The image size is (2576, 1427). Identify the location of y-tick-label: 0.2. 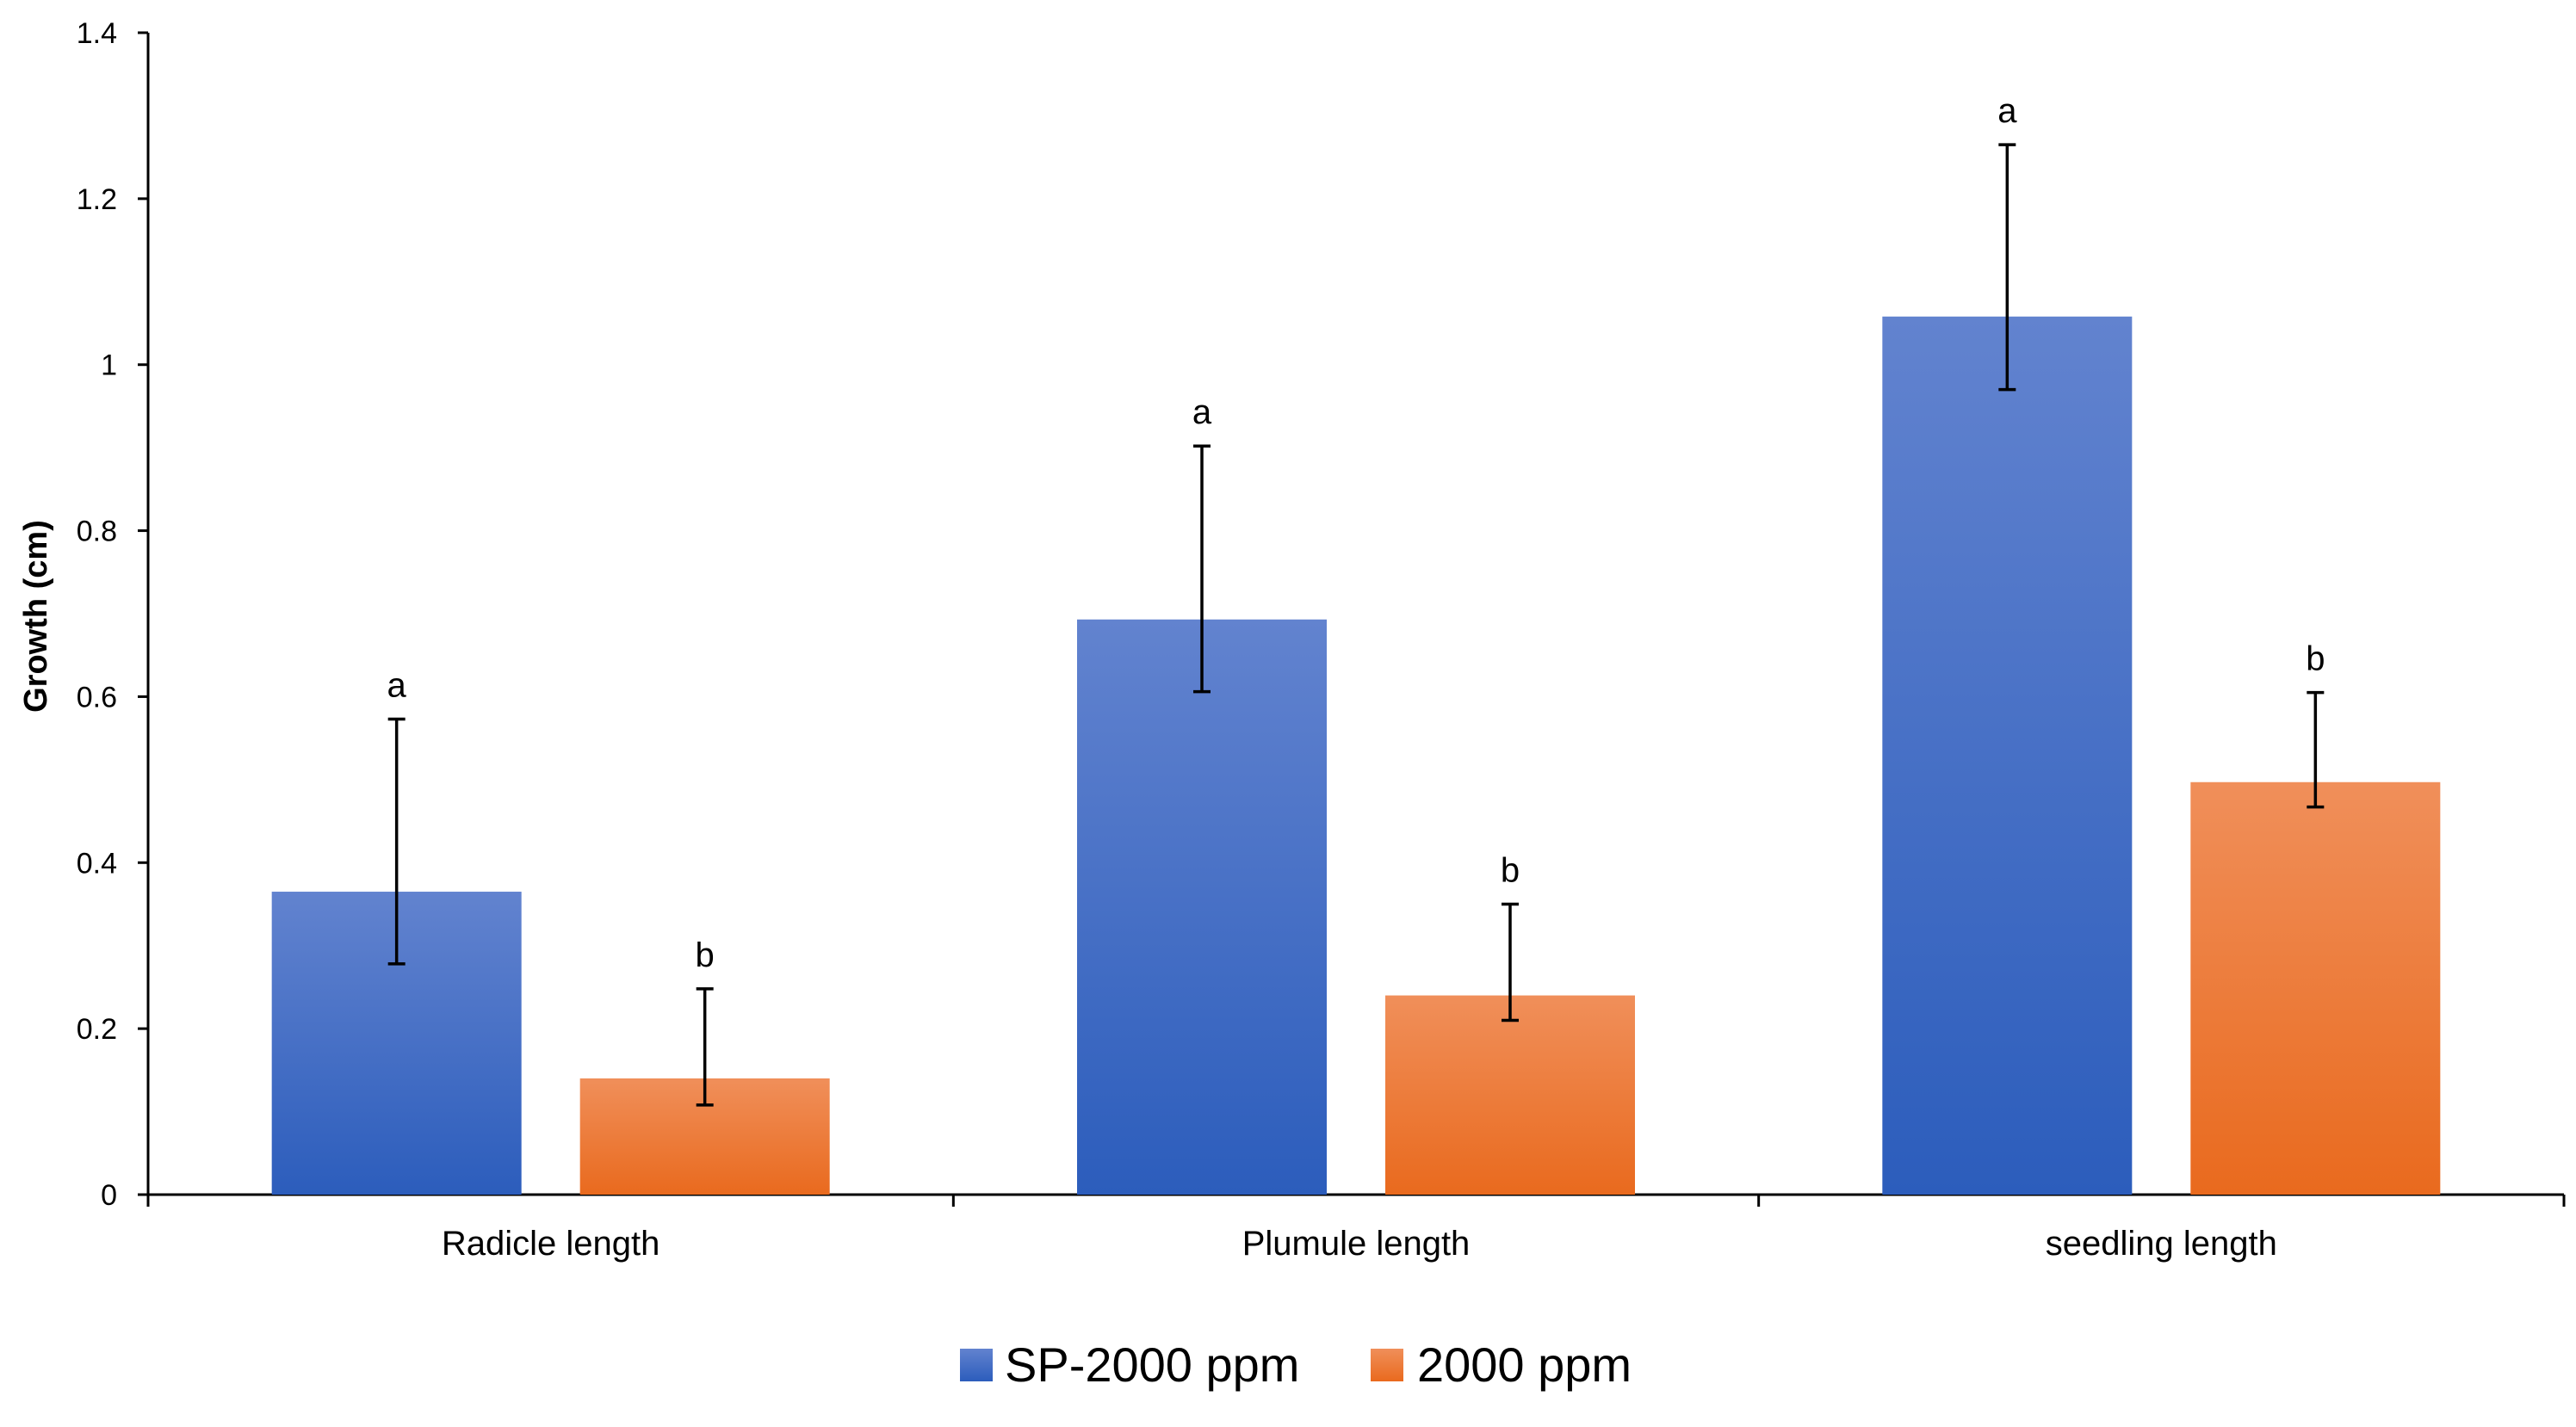
(97, 1029).